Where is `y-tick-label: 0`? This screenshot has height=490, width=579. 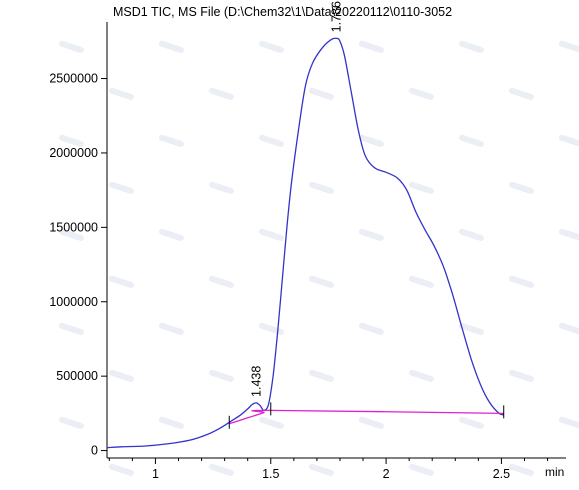
y-tick-label: 0 is located at coordinates (94, 451).